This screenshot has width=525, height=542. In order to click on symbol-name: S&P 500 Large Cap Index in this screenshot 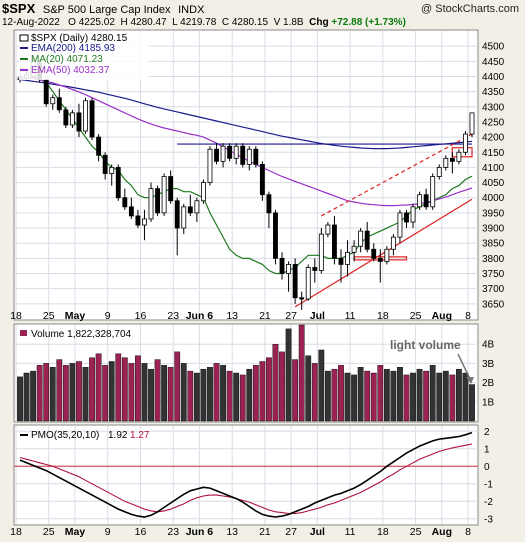, I will do `click(106, 10)`.